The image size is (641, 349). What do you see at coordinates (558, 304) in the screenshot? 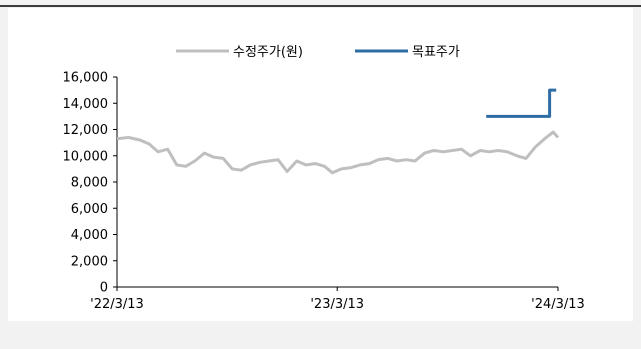
I see `x-tick-label: '24/3/13` at bounding box center [558, 304].